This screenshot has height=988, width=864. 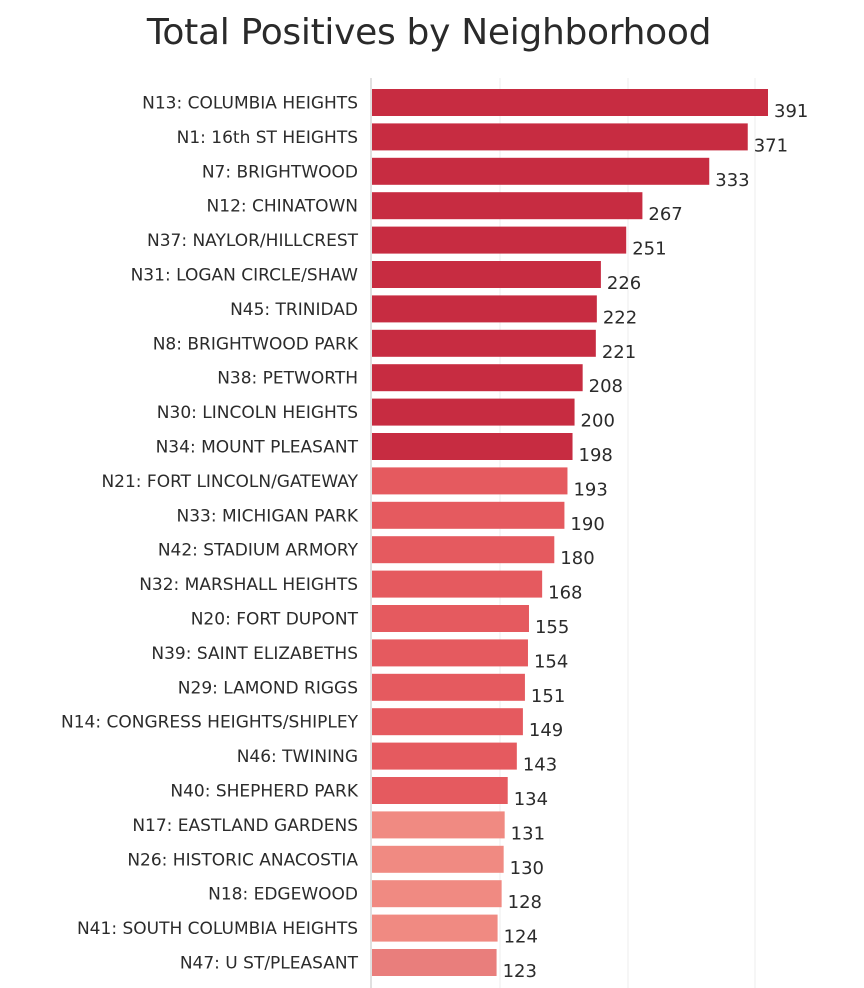 I want to click on category-label: N33: MICHIGAN PARK, so click(x=267, y=516).